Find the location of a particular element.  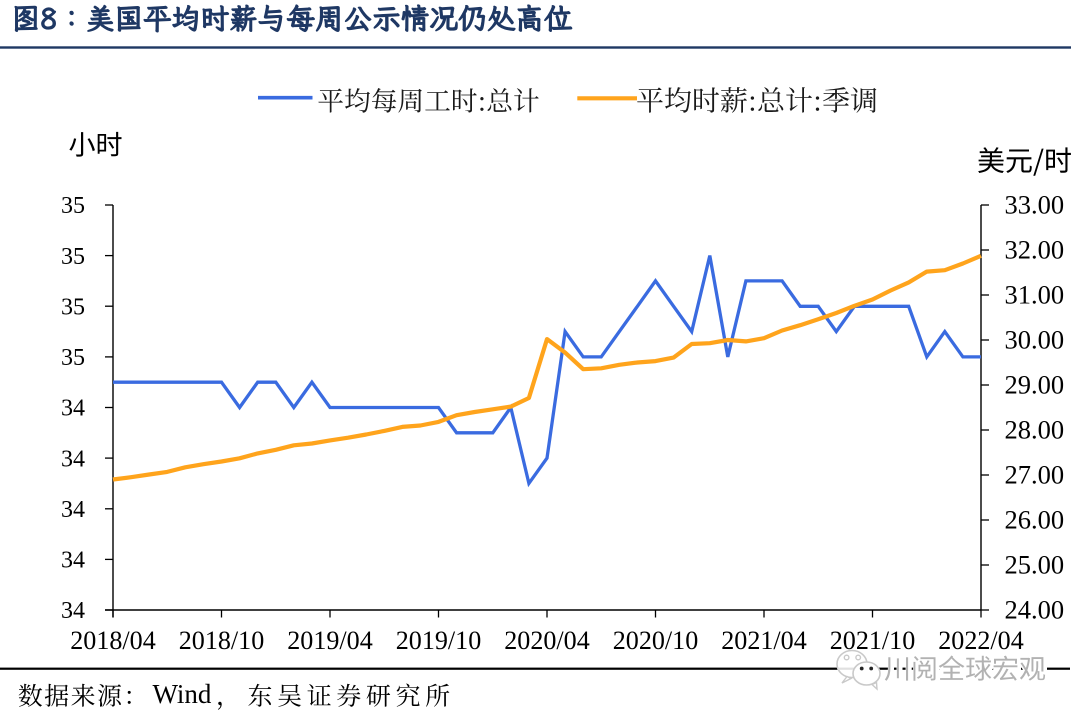

svg-text: 31.00 is located at coordinates (1035, 295).